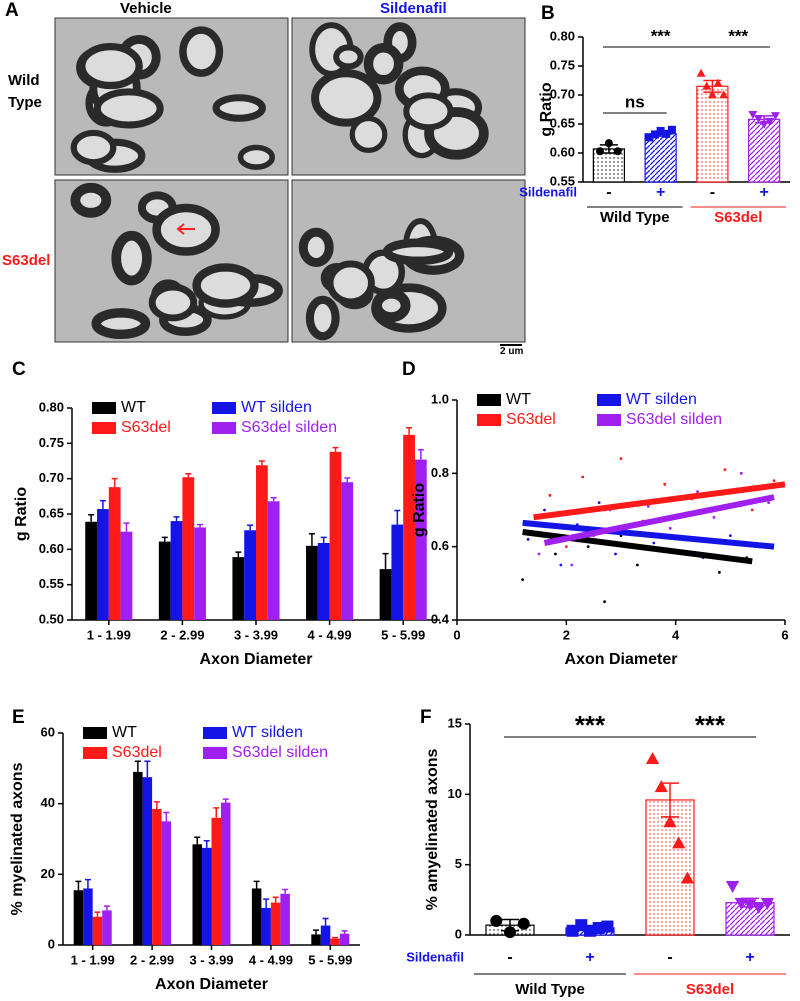 The width and height of the screenshot is (800, 1001). Describe the element at coordinates (440, 472) in the screenshot. I see `y-tick-label: 0.8` at that location.